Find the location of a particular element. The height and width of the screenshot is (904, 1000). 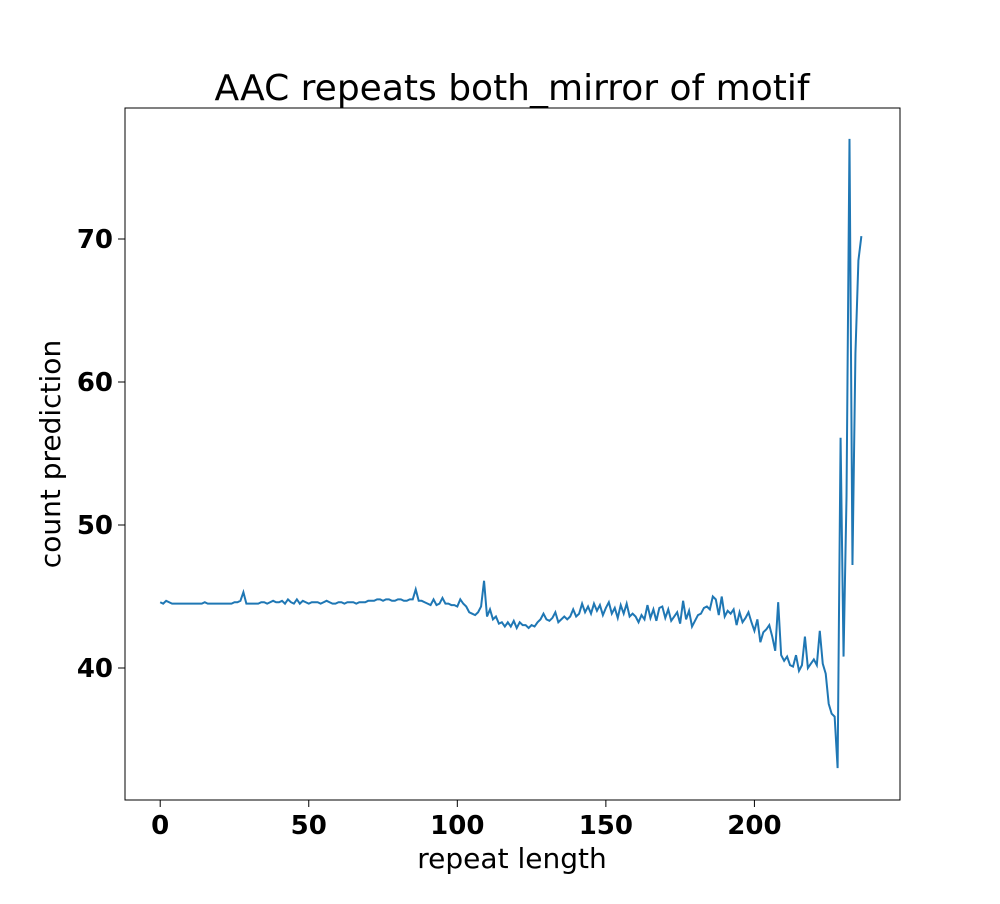

x-tick-label: 150 is located at coordinates (606, 826).